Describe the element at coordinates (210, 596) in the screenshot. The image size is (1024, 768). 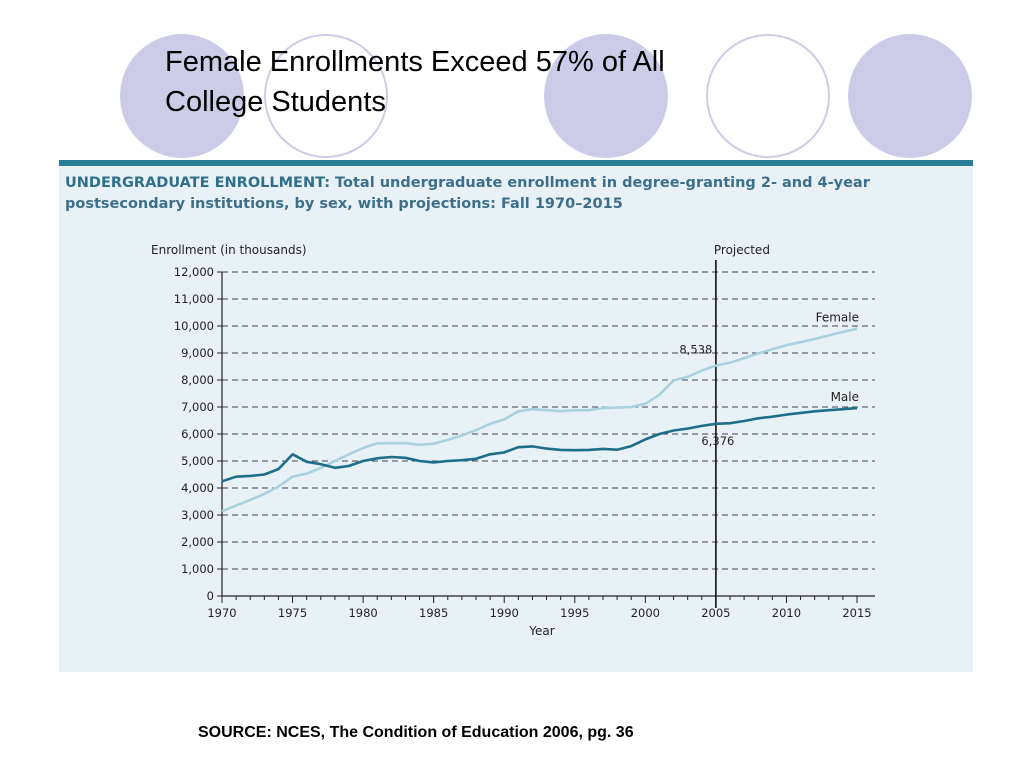
I see `y-tick-label: 0` at that location.